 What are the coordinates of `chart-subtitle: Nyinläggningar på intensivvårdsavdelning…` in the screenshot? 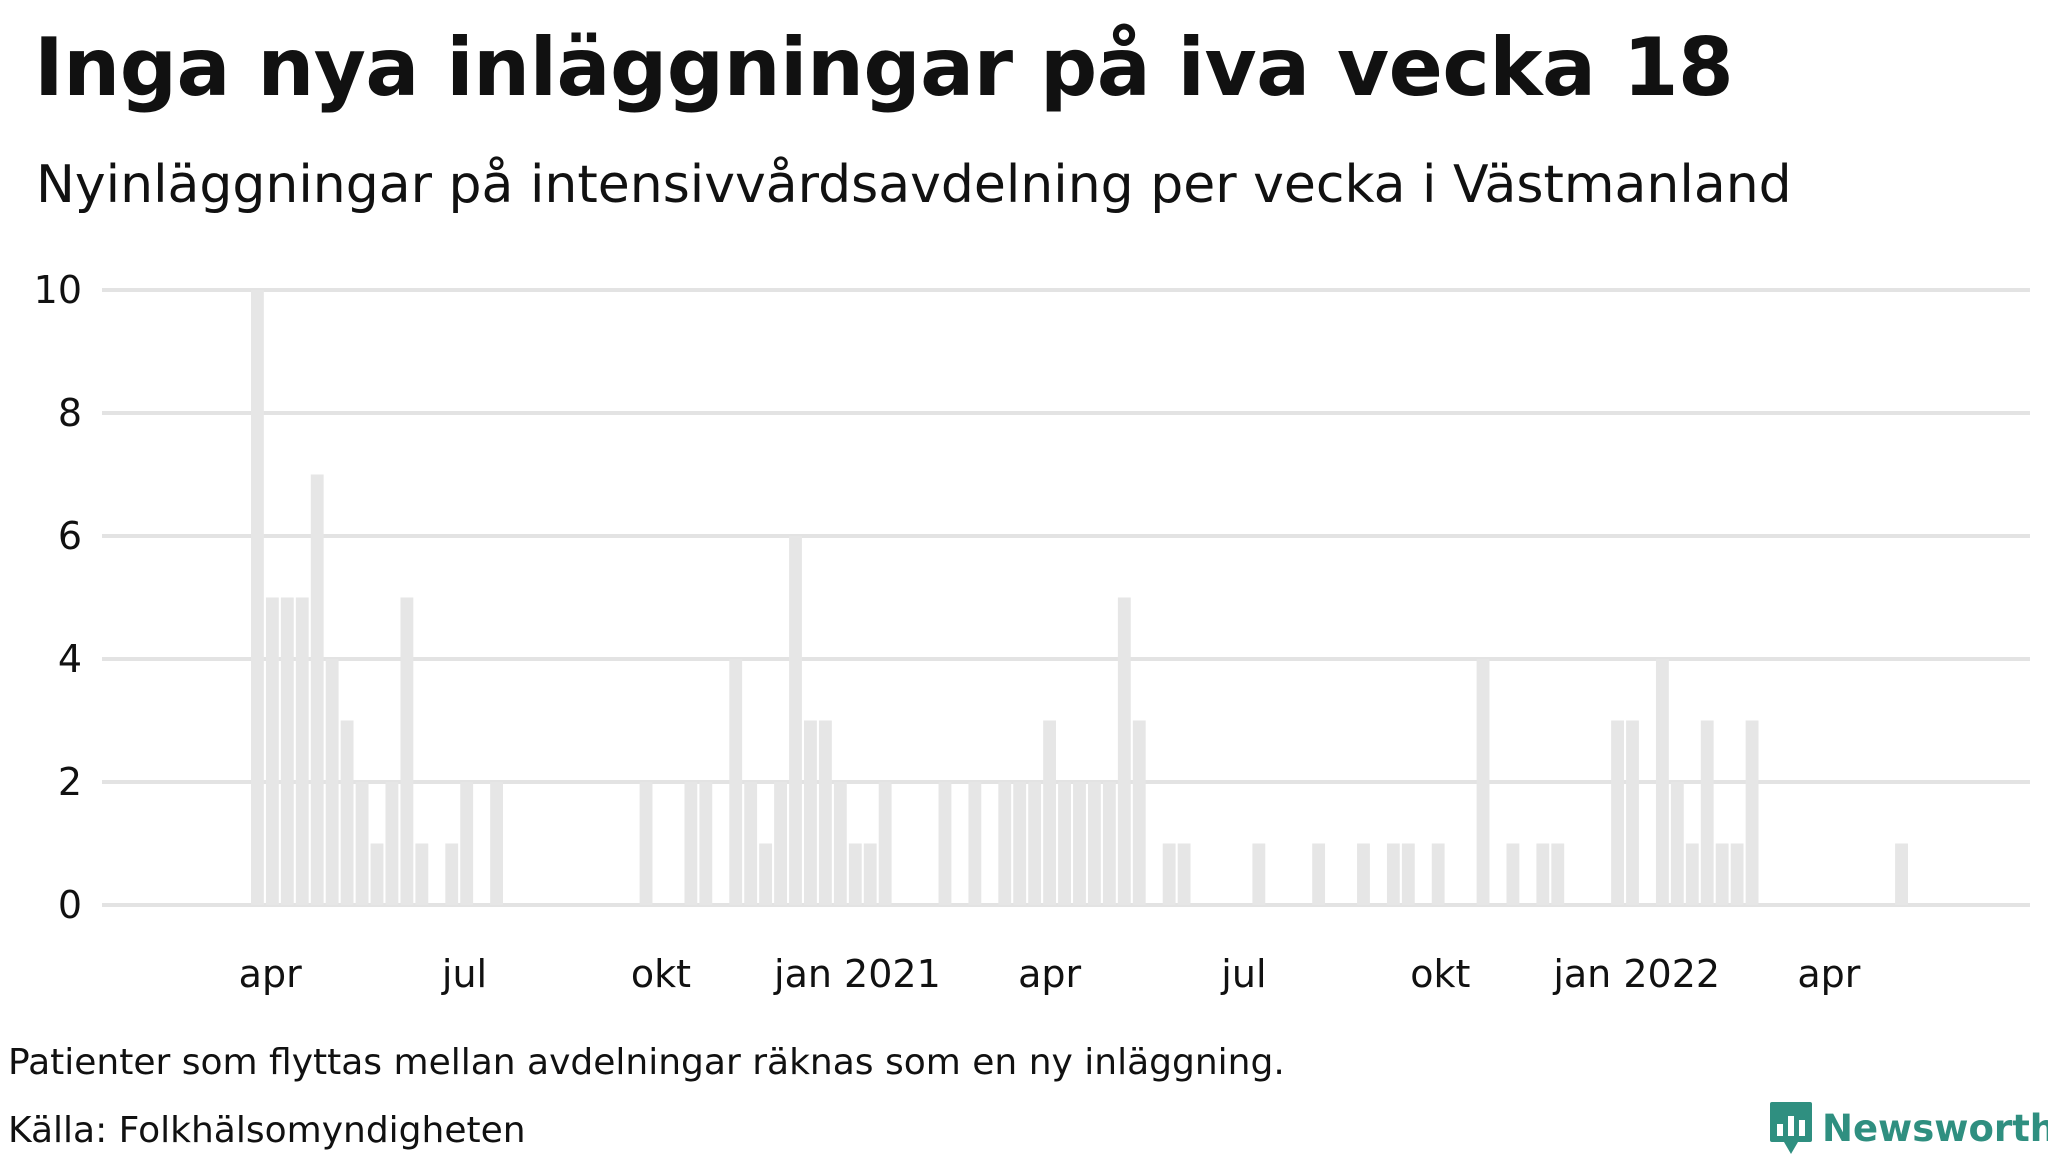 It's located at (914, 185).